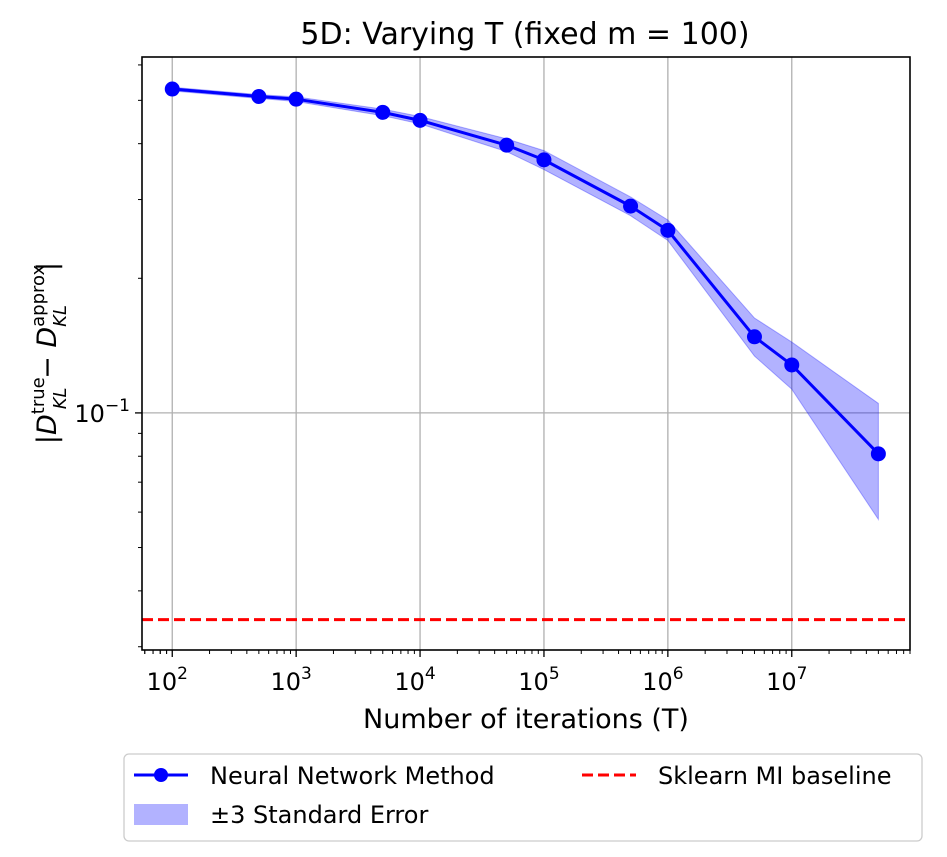 The height and width of the screenshot is (857, 947). I want to click on y-axis-ticks: 10−1, so click(108, 356).